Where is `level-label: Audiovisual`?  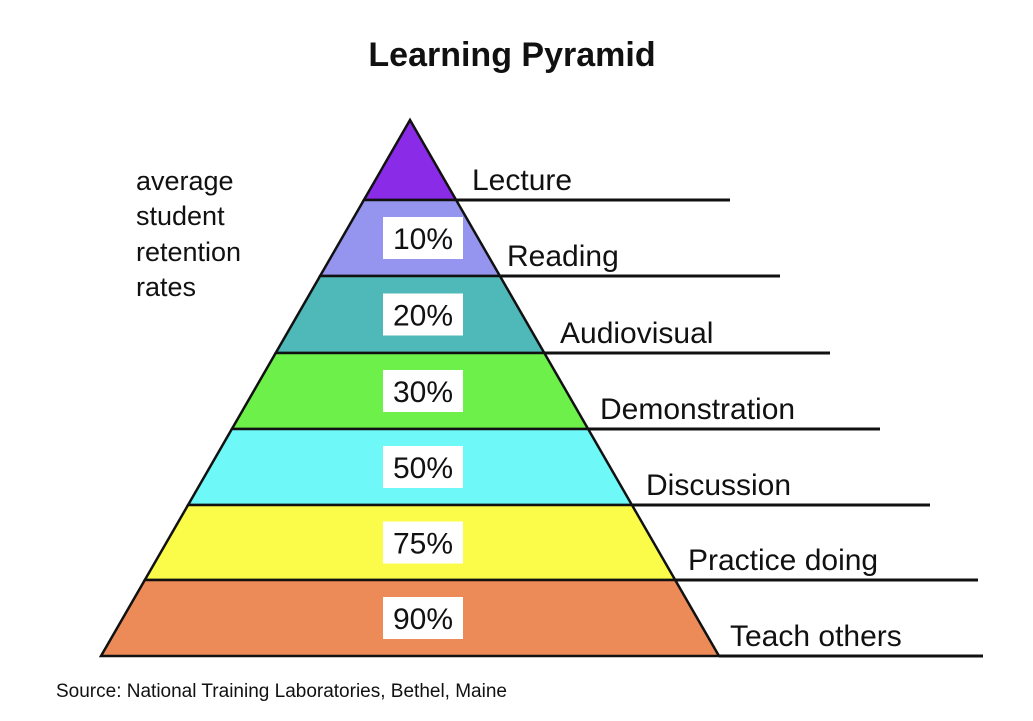
level-label: Audiovisual is located at coordinates (636, 333).